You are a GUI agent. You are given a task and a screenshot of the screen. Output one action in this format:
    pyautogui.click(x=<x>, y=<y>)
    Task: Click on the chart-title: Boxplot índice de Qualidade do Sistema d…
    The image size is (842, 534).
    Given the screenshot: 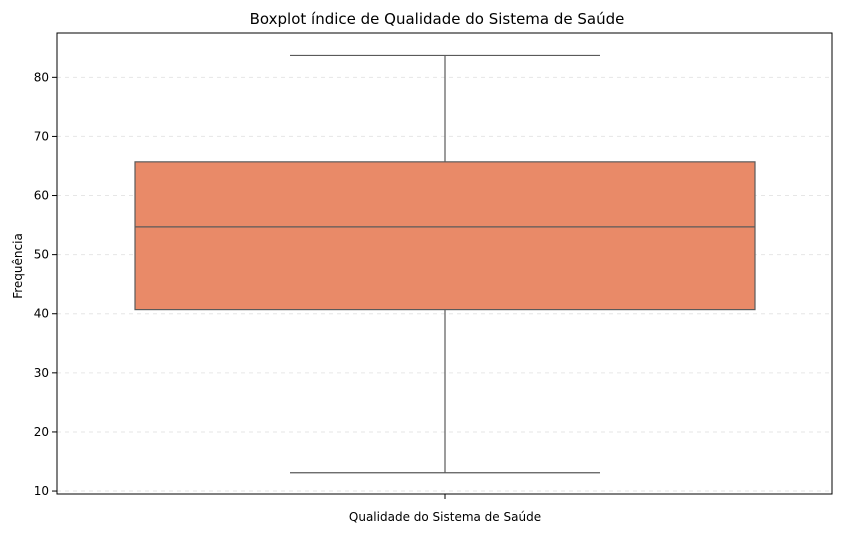 What is the action you would take?
    pyautogui.click(x=437, y=19)
    